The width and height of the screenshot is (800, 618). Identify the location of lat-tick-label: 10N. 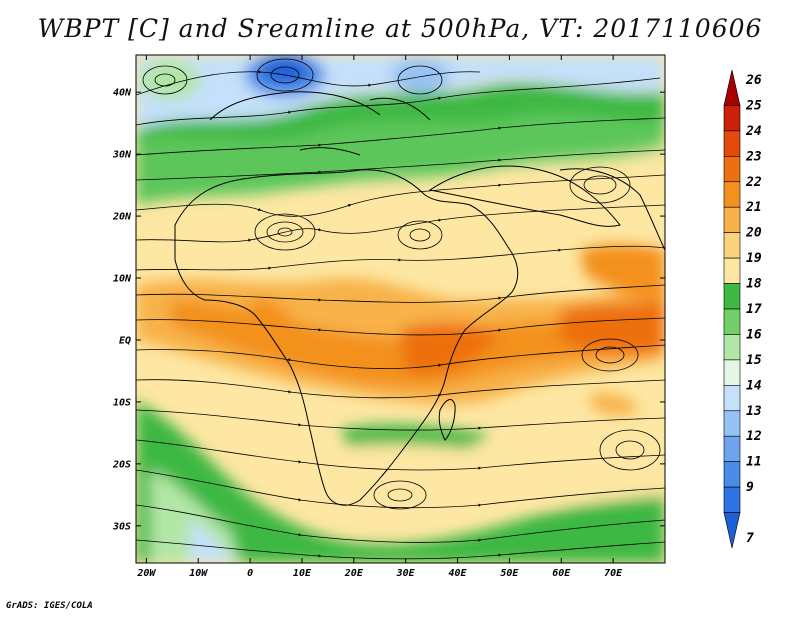
(122, 279).